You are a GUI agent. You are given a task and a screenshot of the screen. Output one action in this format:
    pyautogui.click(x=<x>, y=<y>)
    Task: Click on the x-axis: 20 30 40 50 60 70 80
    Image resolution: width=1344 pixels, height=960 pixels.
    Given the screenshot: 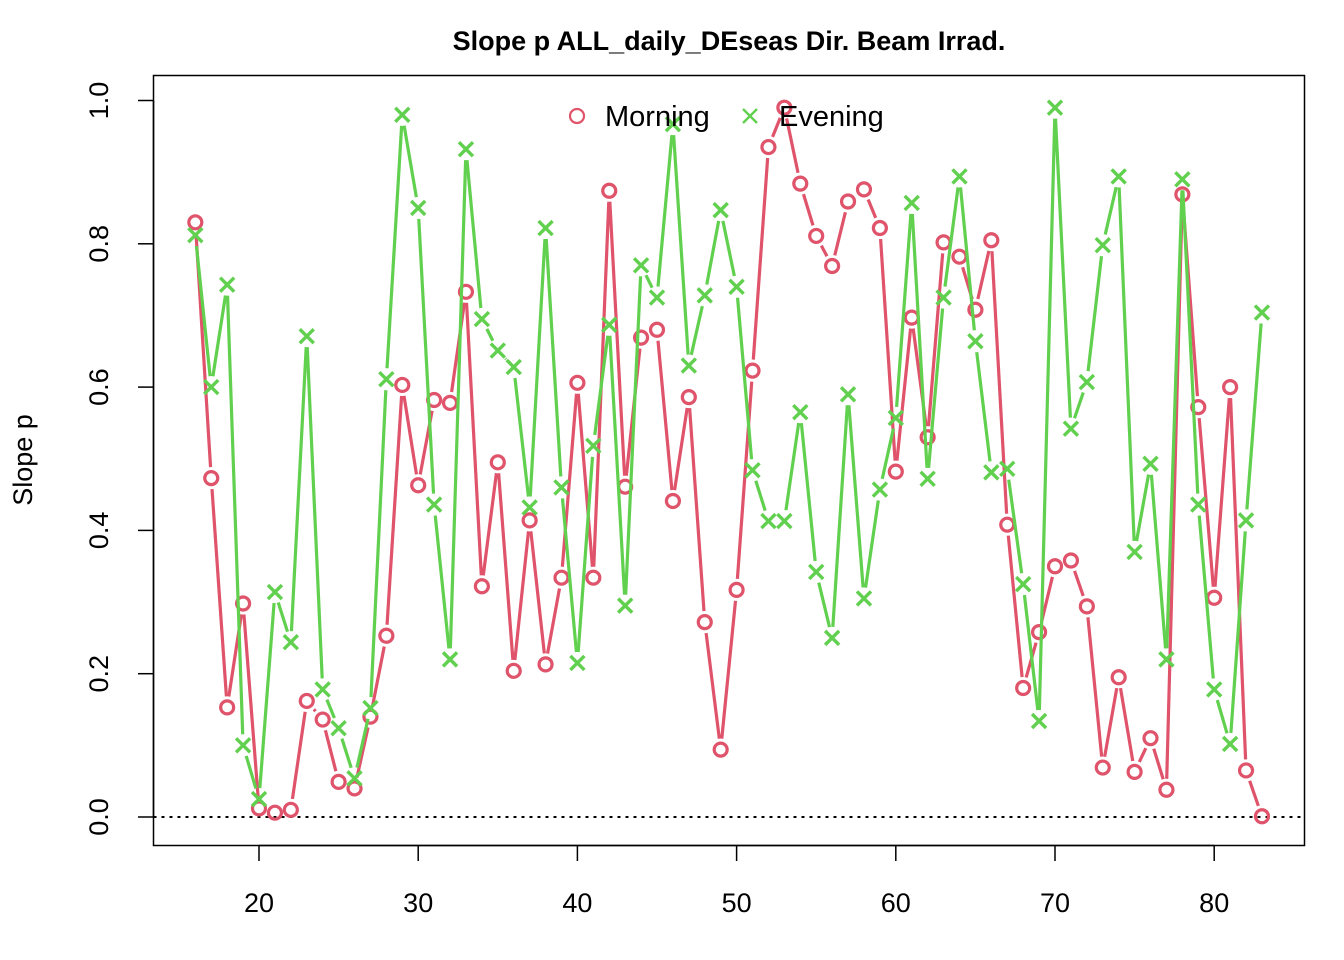 What is the action you would take?
    pyautogui.click(x=736, y=881)
    